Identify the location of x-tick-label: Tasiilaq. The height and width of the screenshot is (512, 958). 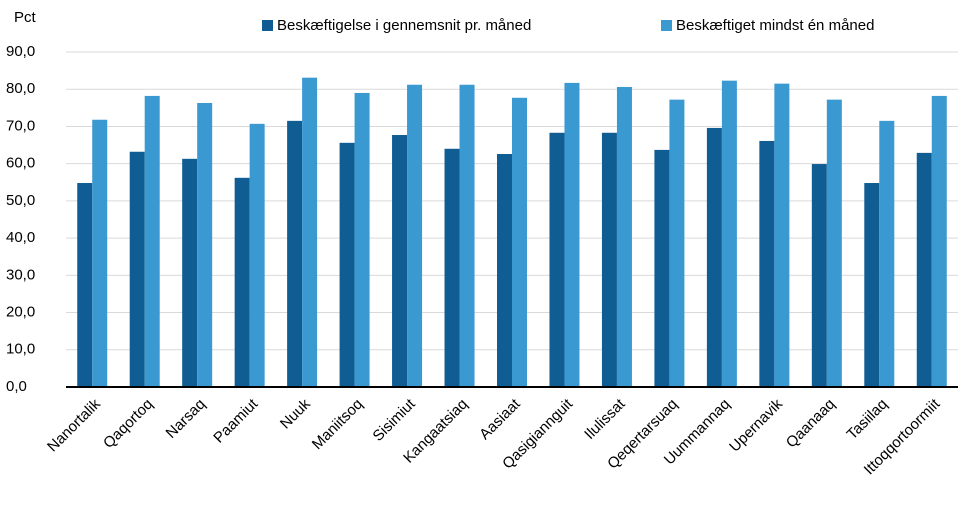
(867, 419).